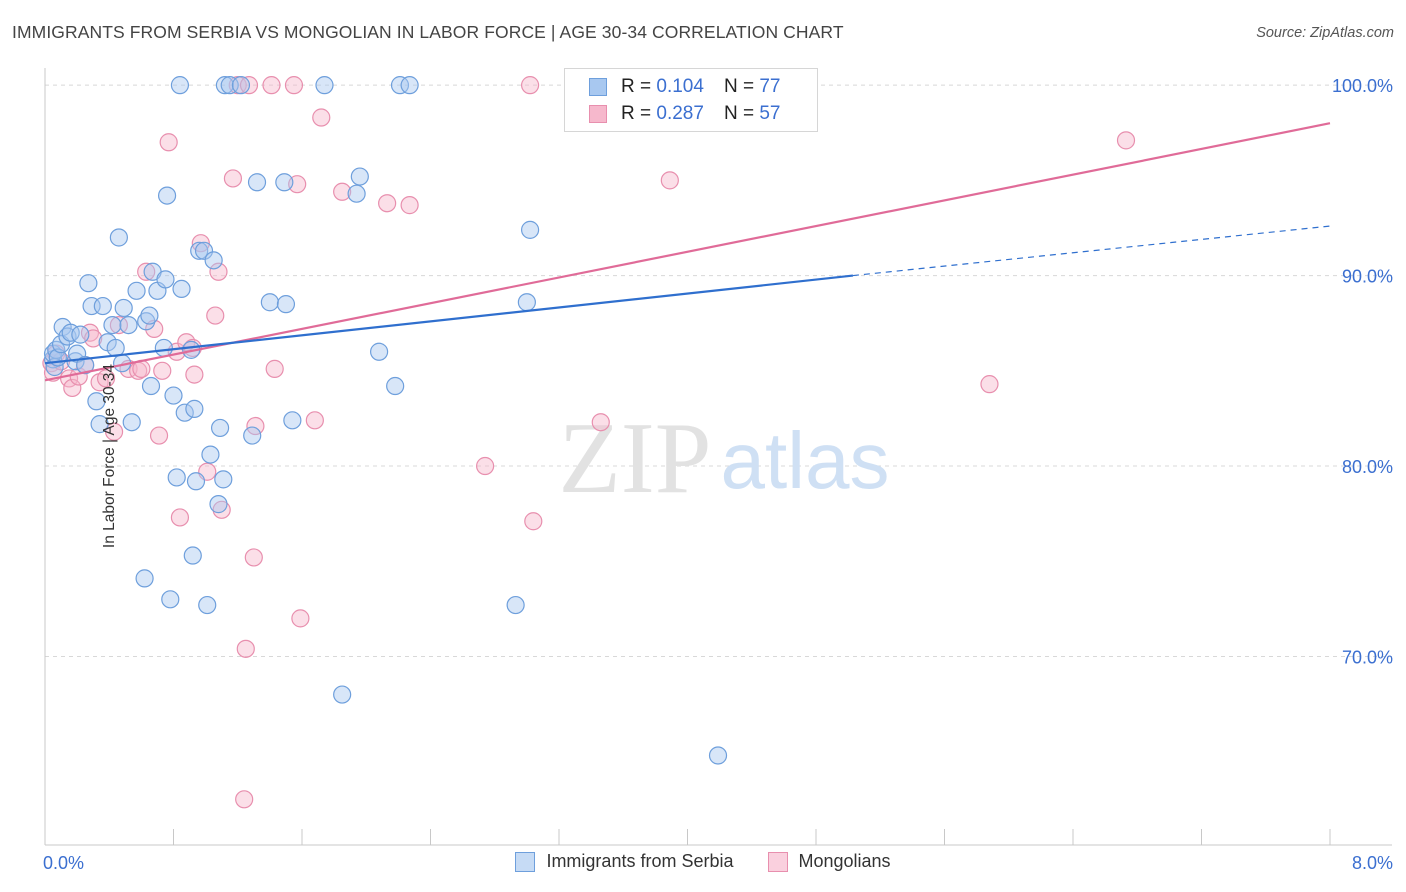 The image size is (1406, 892). I want to click on serbia-swatch, so click(598, 87).